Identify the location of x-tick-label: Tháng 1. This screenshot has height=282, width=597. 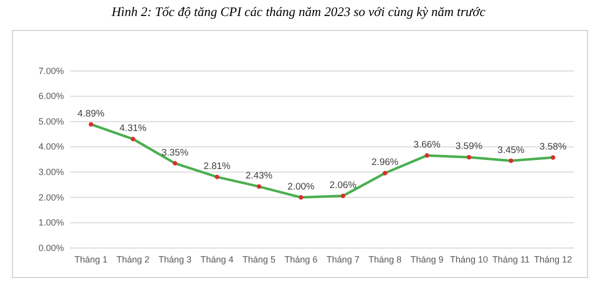
(91, 259).